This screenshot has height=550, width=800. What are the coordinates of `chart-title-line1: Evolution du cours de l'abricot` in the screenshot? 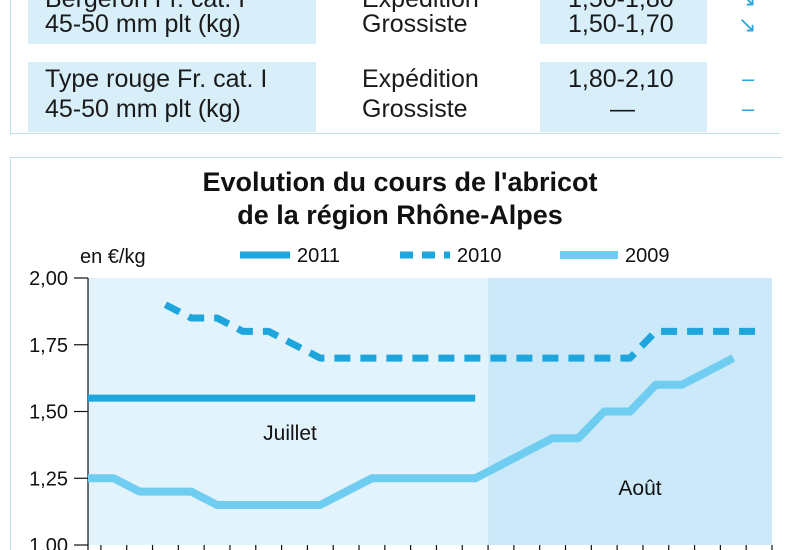 It's located at (400, 182).